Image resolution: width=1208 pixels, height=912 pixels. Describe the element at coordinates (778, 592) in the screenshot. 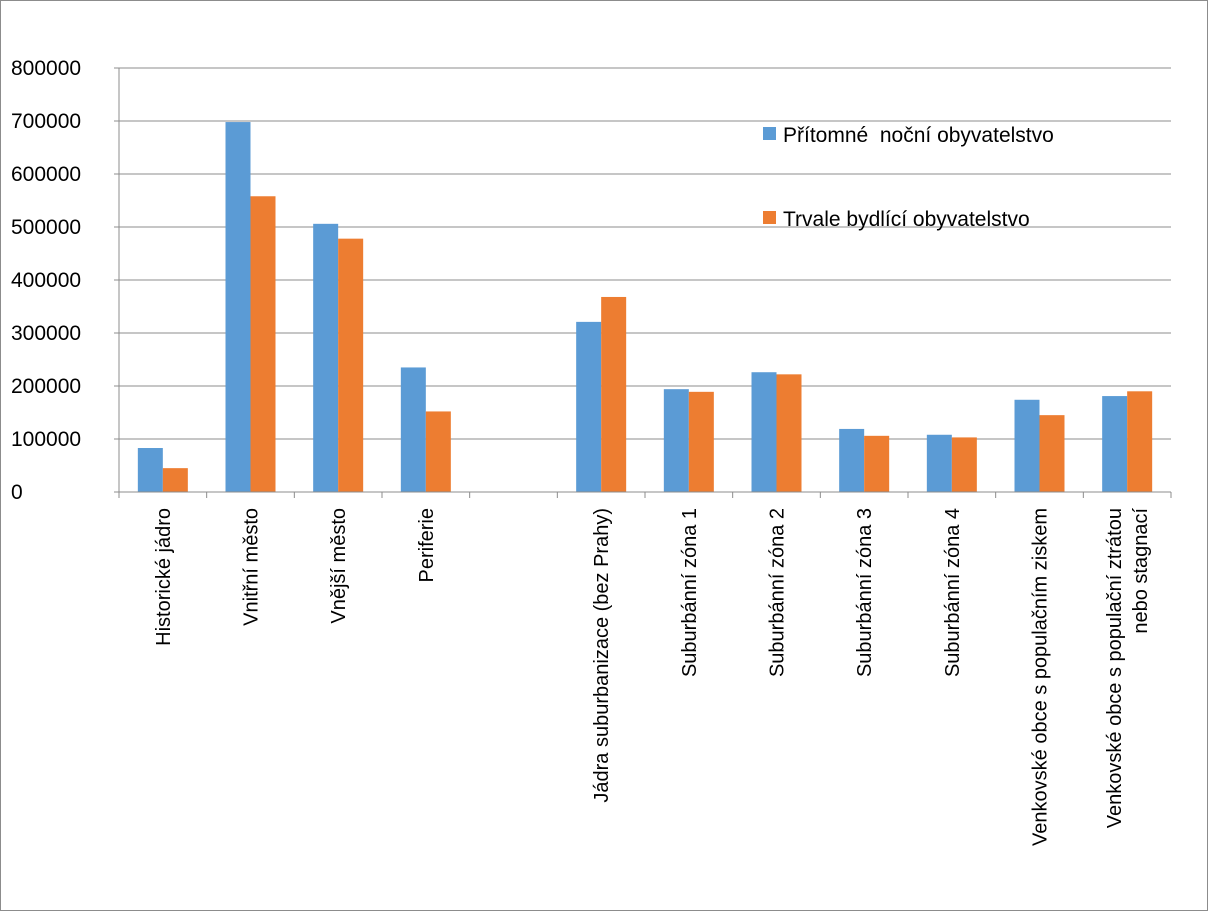

I see `x-category-label: Suburbánní zóna 2` at that location.